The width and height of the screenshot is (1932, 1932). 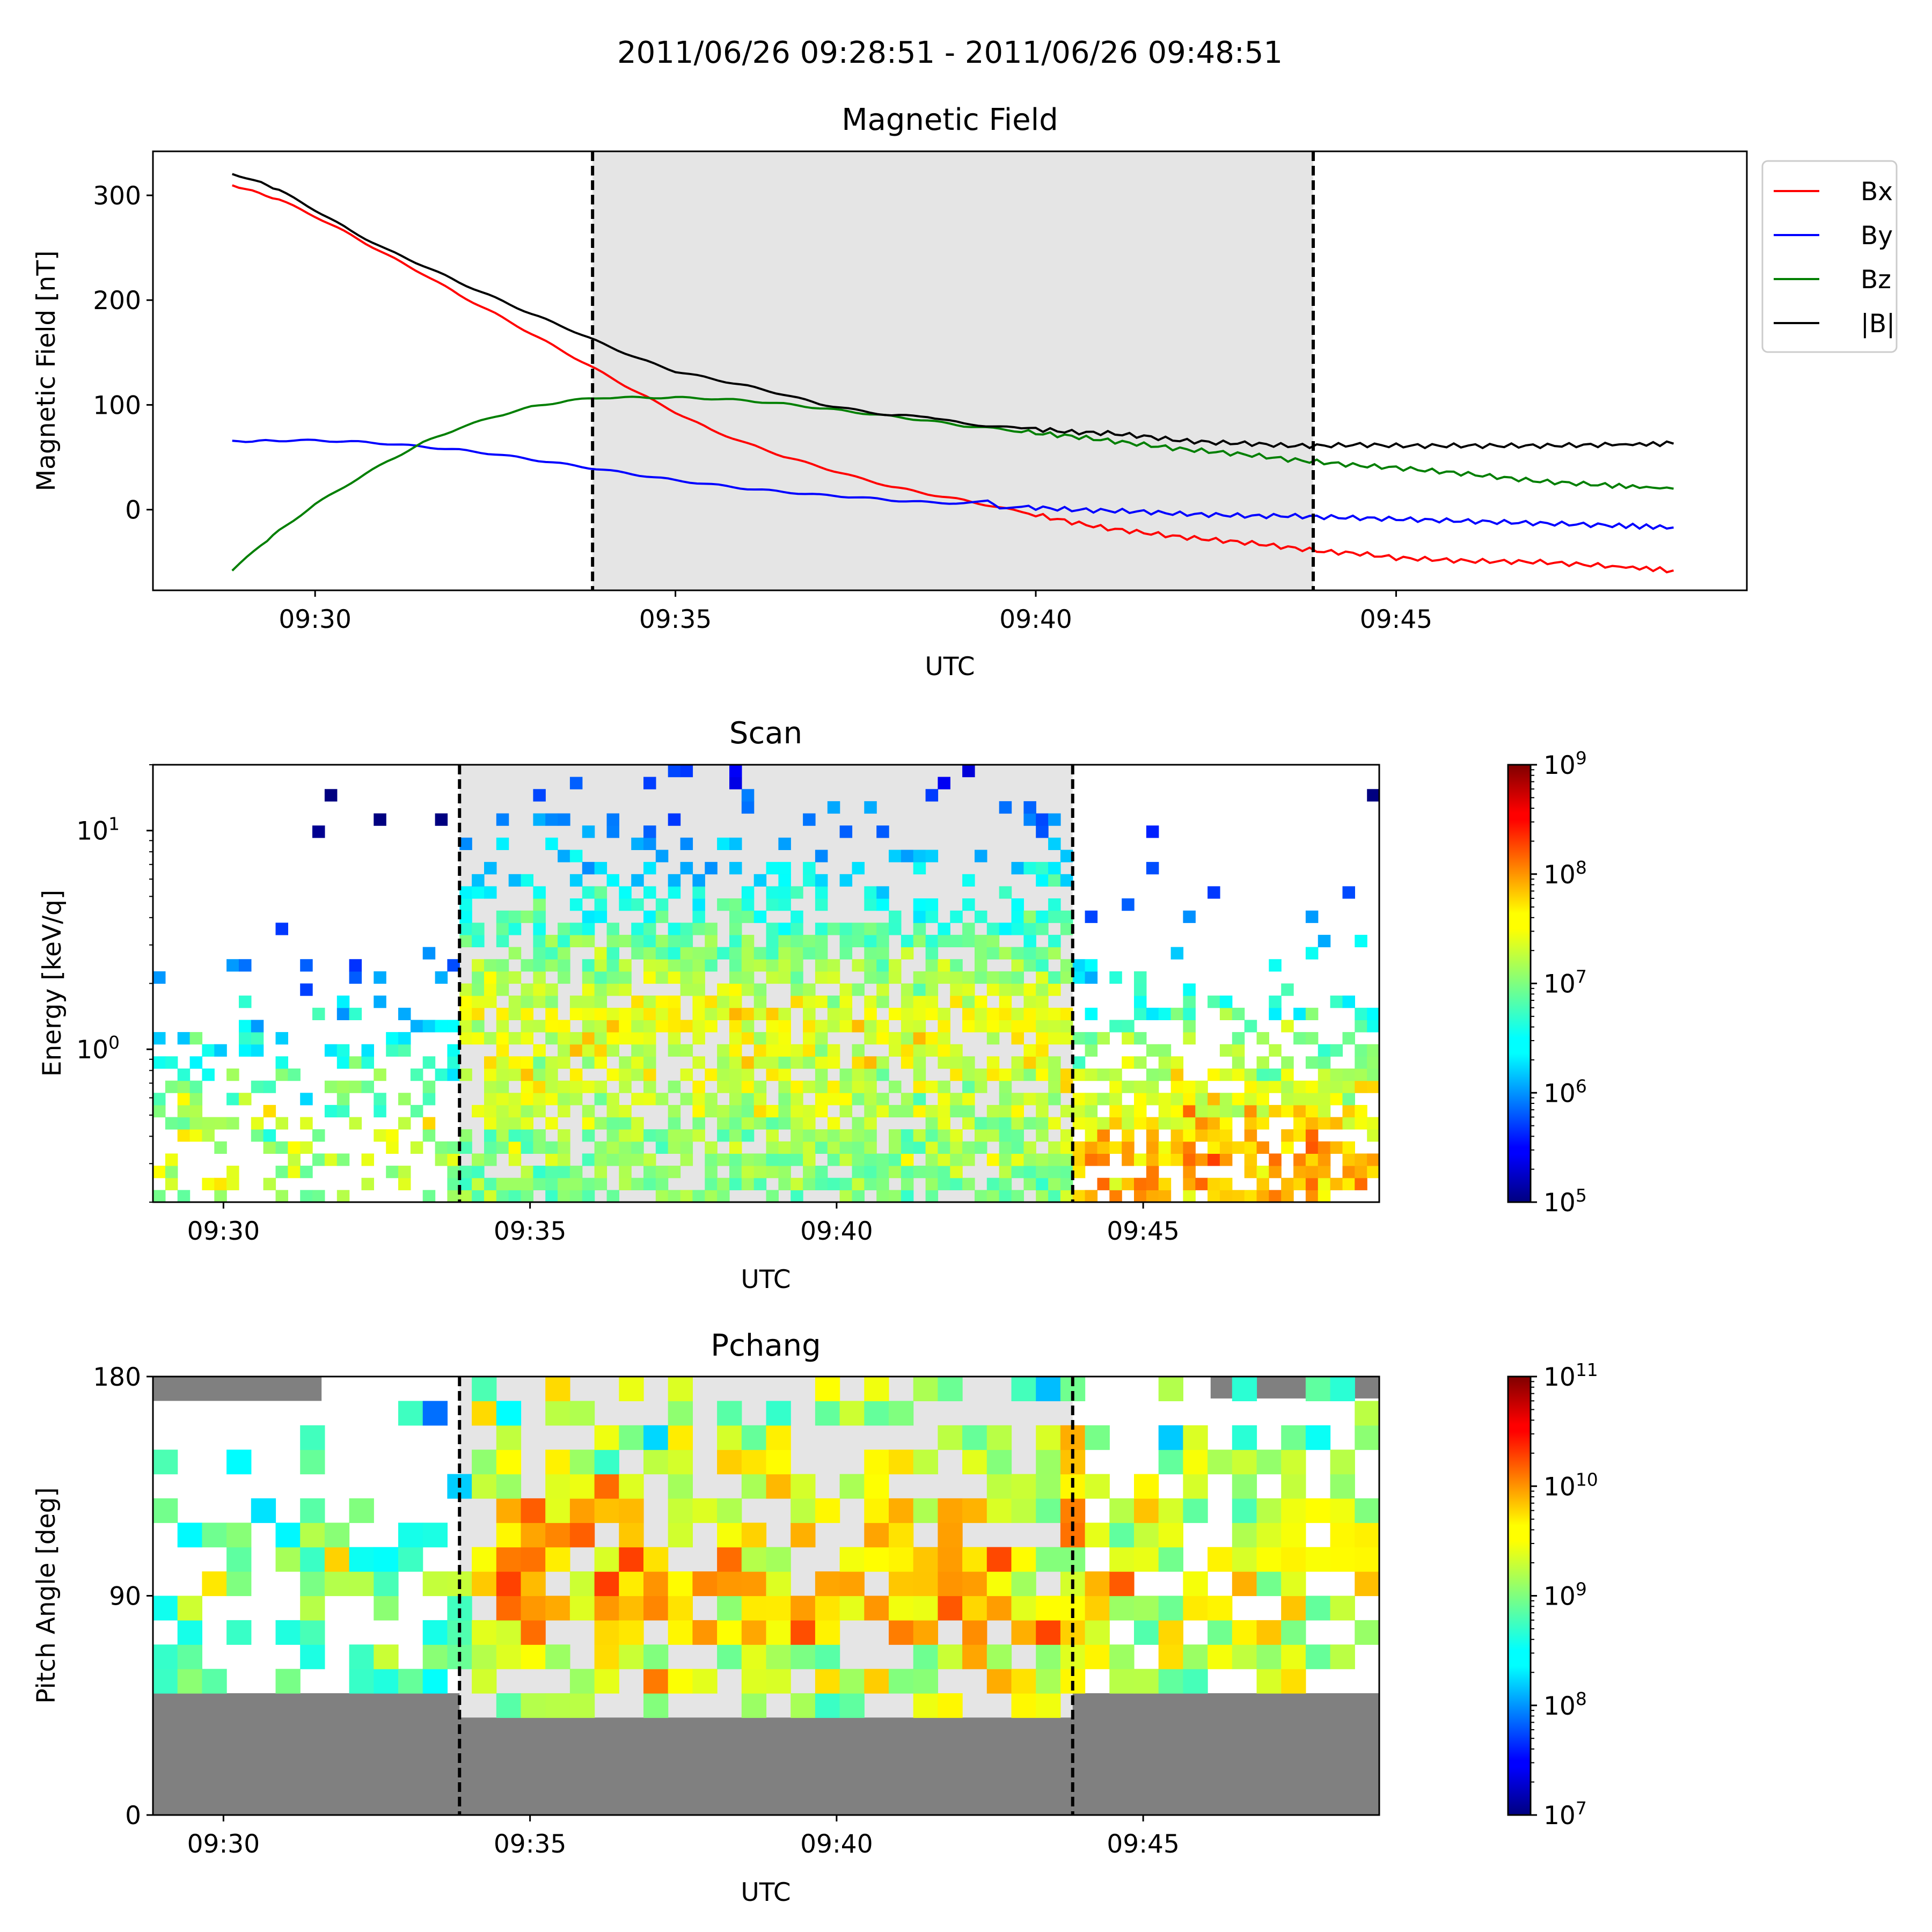 What do you see at coordinates (1519, 983) in the screenshot?
I see `scan-colorbar-gradient` at bounding box center [1519, 983].